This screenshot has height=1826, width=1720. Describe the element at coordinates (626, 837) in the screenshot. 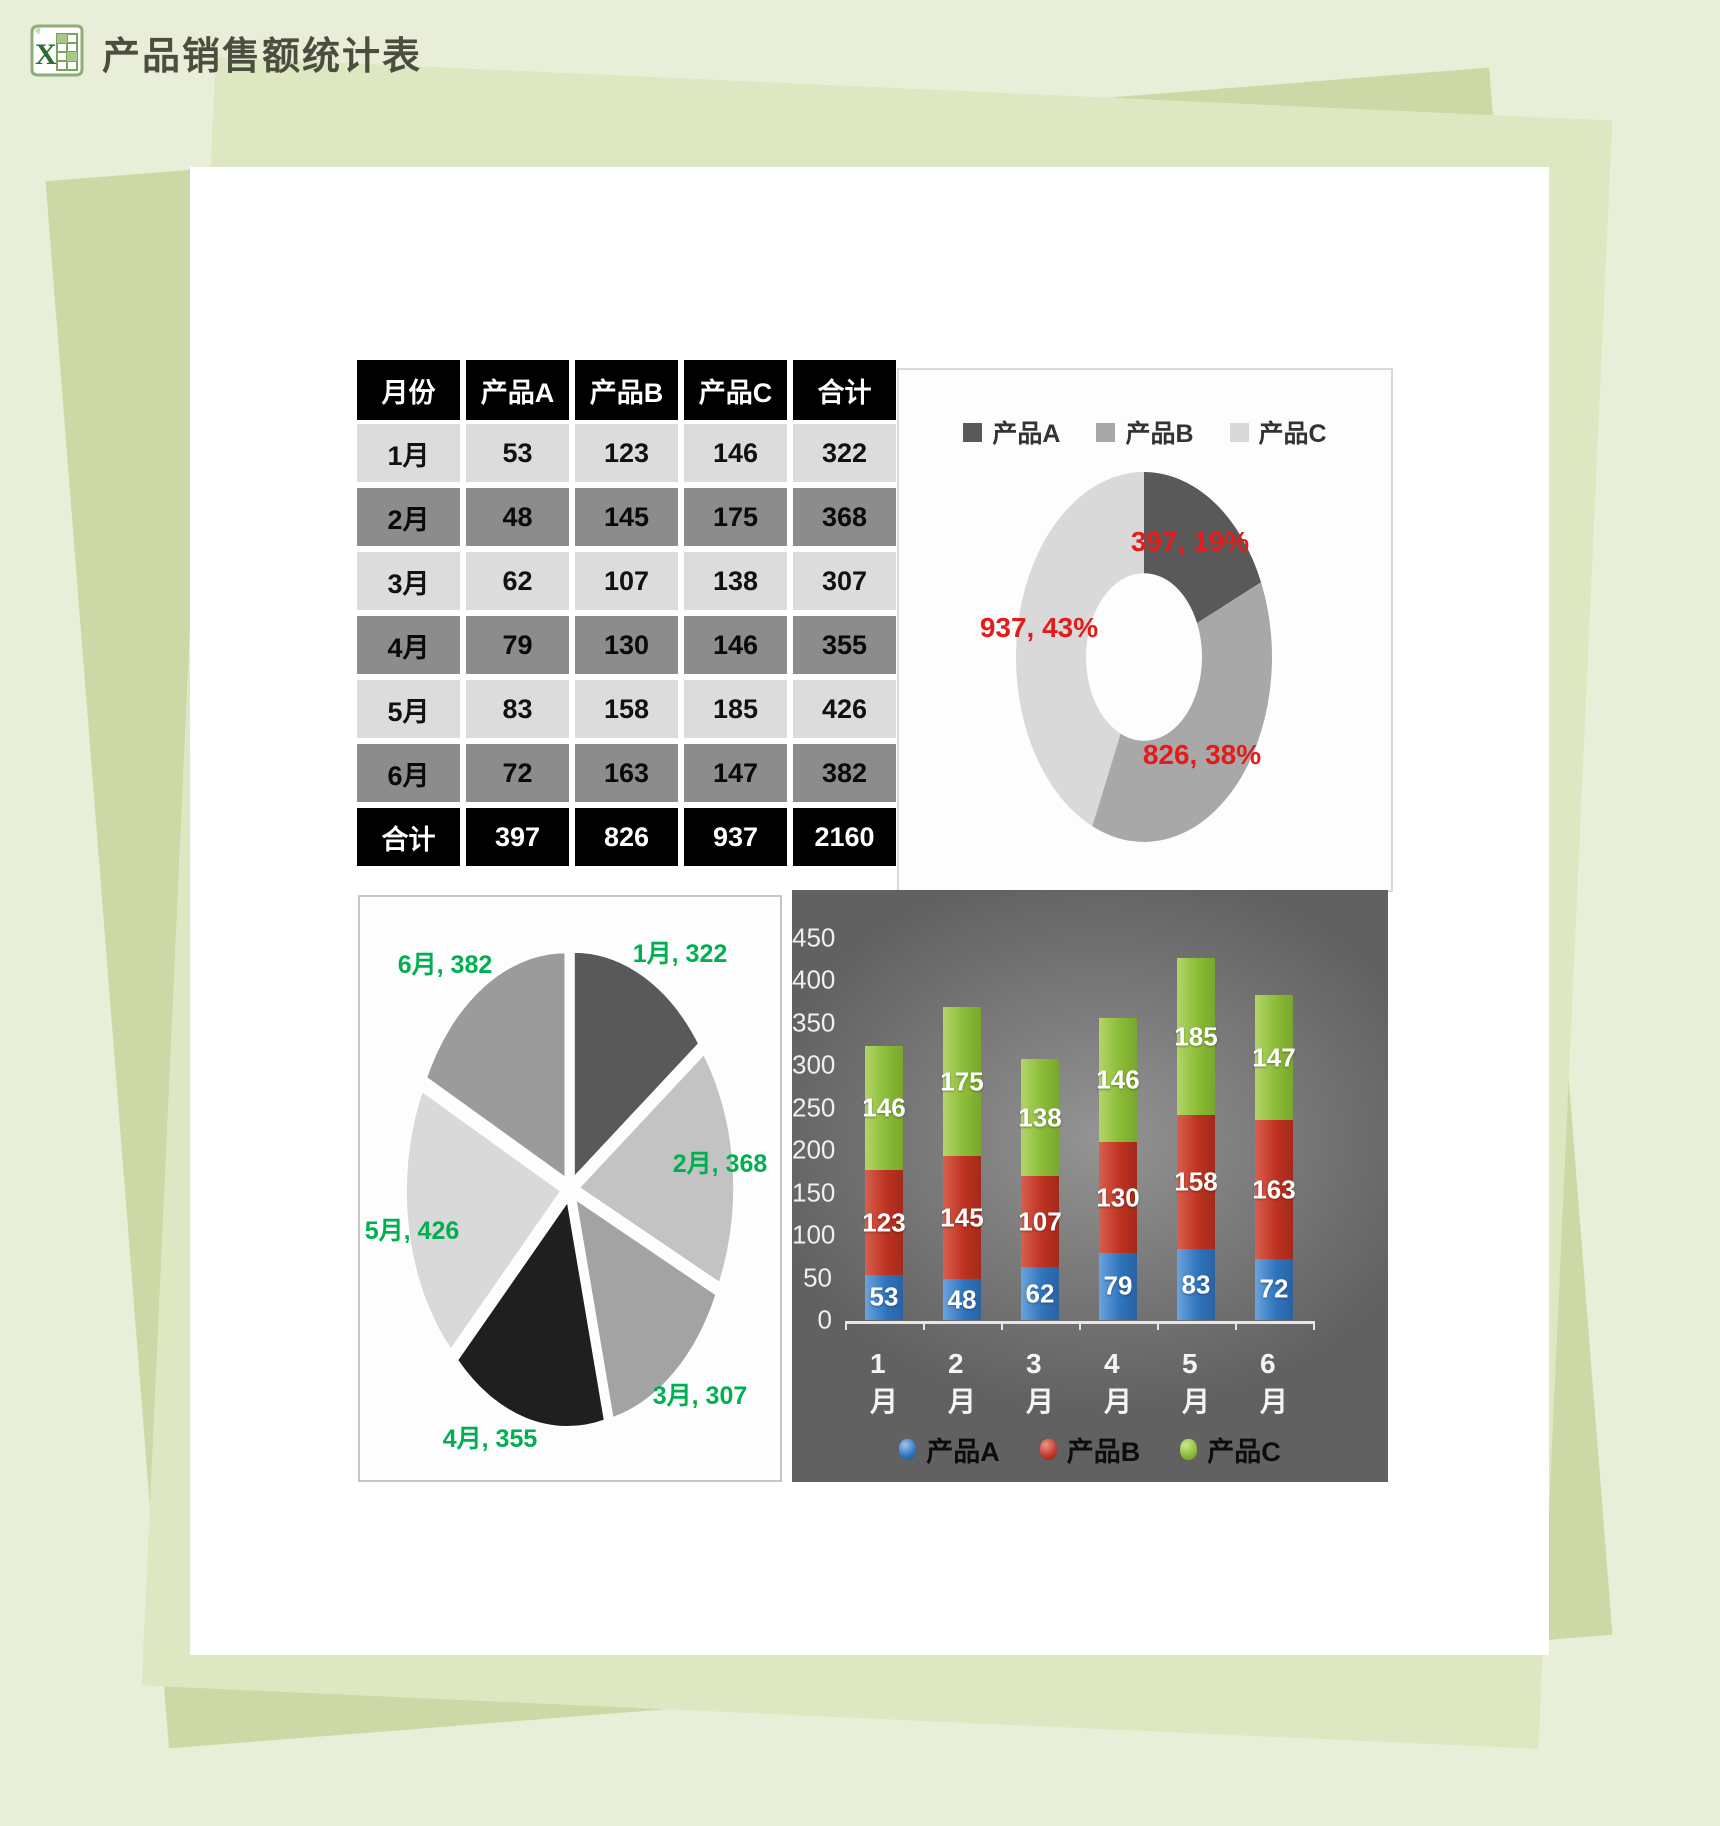

I see `table-total-cell: 826` at that location.